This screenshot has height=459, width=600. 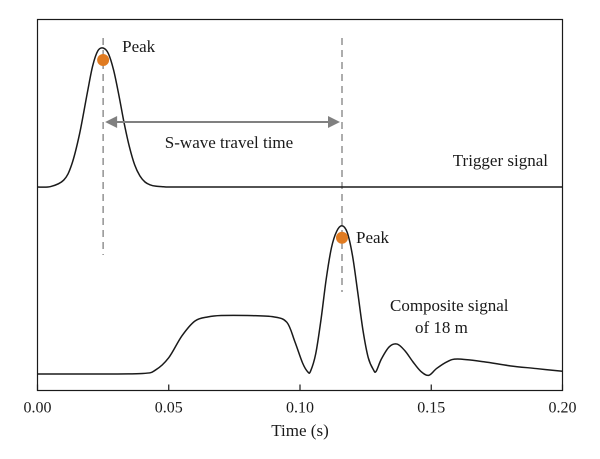 I want to click on x-axis-title: Time (s), so click(x=299, y=430).